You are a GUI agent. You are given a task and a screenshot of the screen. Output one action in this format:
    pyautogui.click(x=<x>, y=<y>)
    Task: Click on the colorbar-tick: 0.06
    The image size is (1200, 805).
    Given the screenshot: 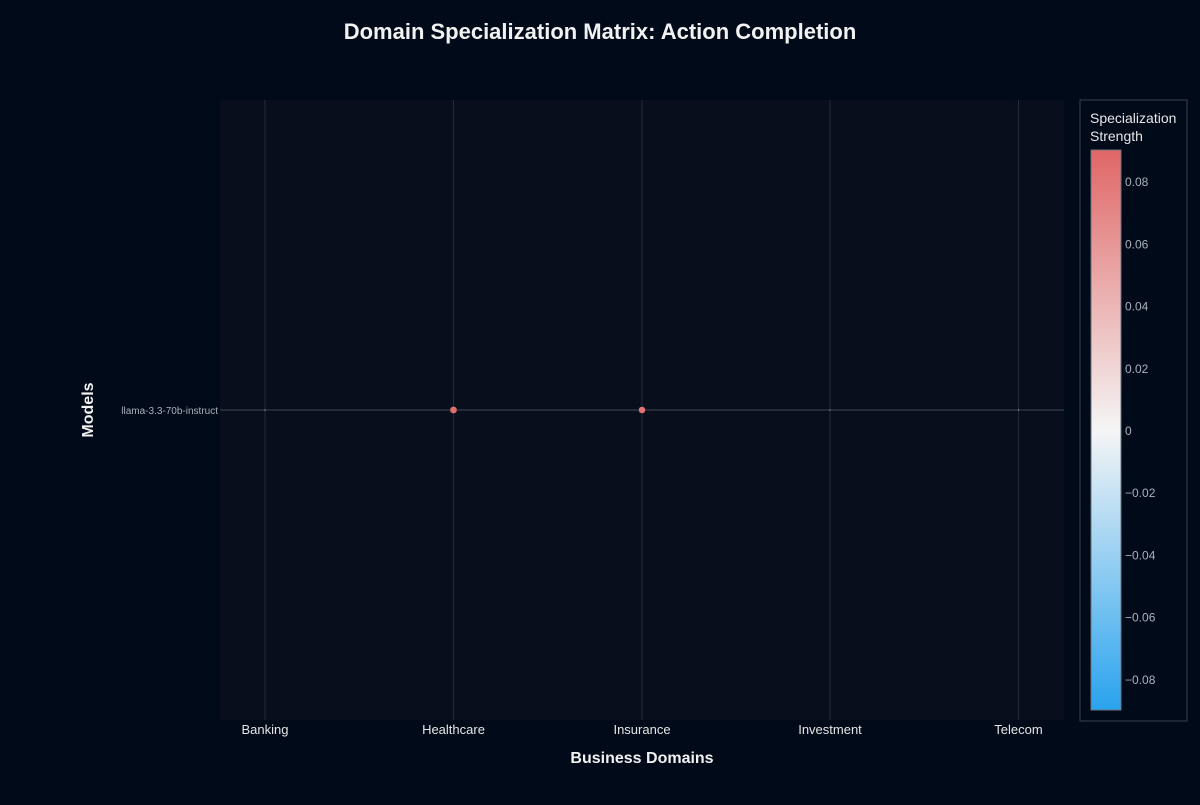 What is the action you would take?
    pyautogui.click(x=1137, y=244)
    